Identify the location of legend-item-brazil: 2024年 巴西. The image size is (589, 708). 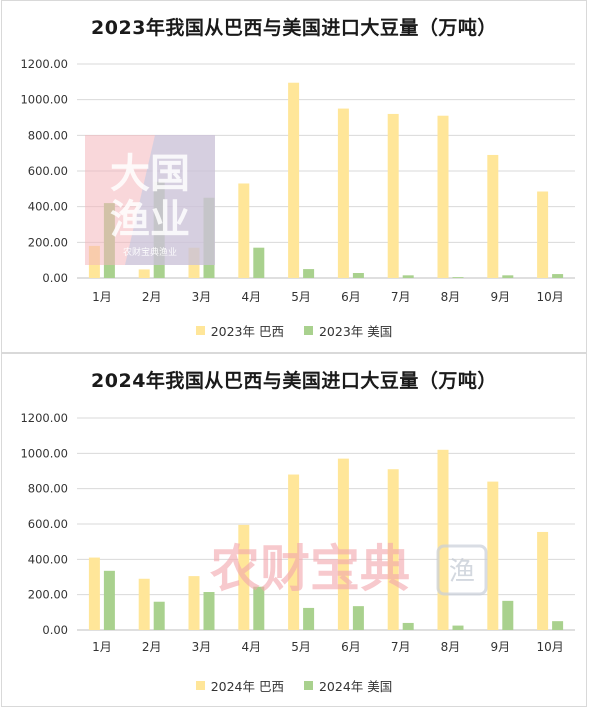
(239, 685).